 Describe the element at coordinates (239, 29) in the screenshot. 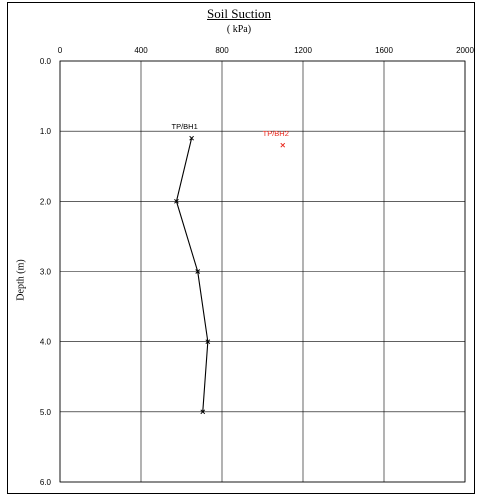

I see `chart-subtitle: ( kPa)` at that location.